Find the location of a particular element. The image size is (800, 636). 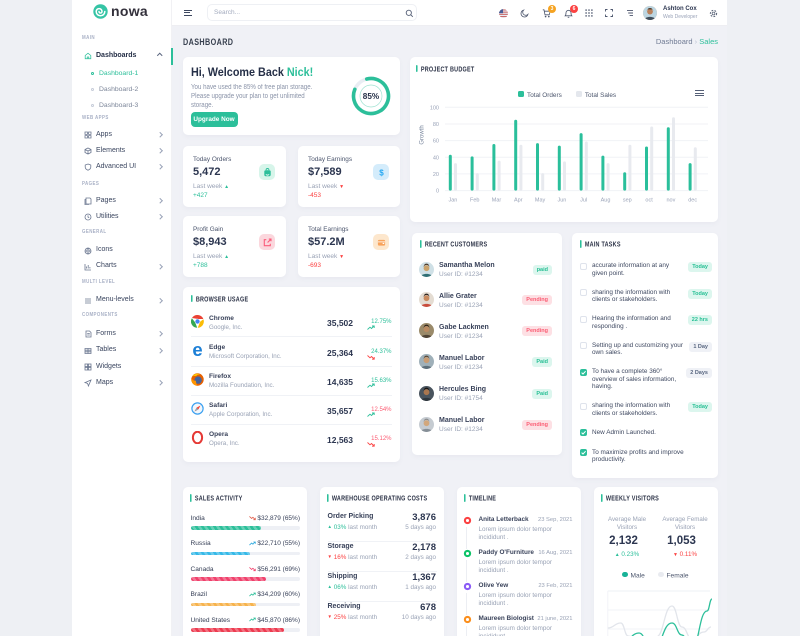

svg-text: Jun is located at coordinates (561, 201).